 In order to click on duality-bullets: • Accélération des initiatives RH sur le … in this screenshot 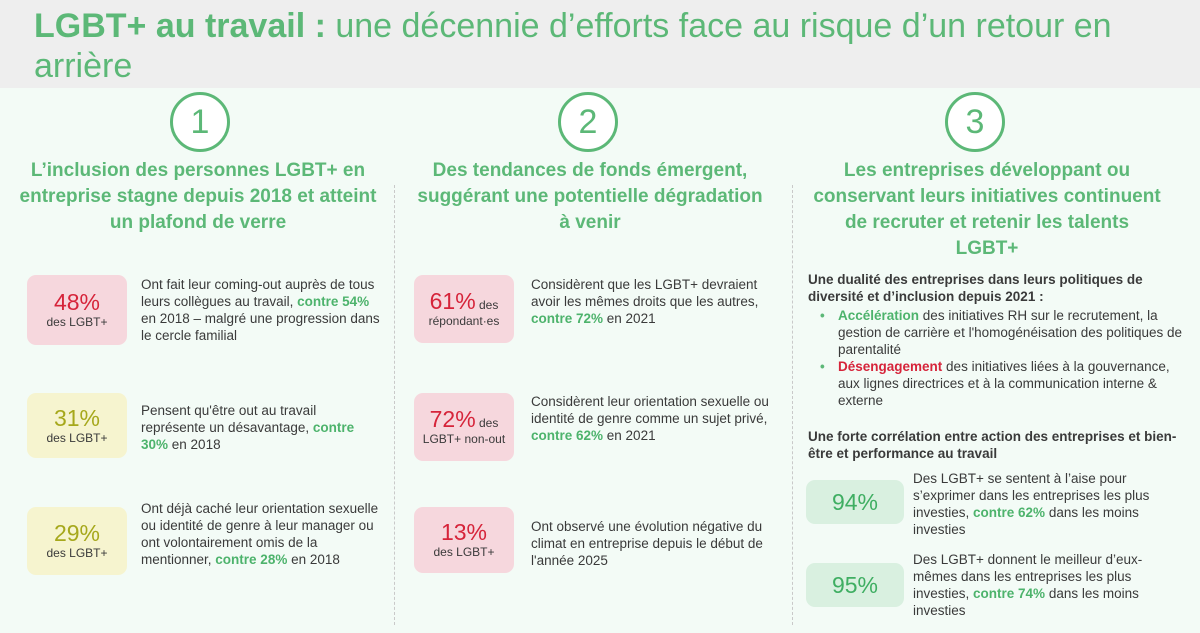, I will do `click(995, 358)`.